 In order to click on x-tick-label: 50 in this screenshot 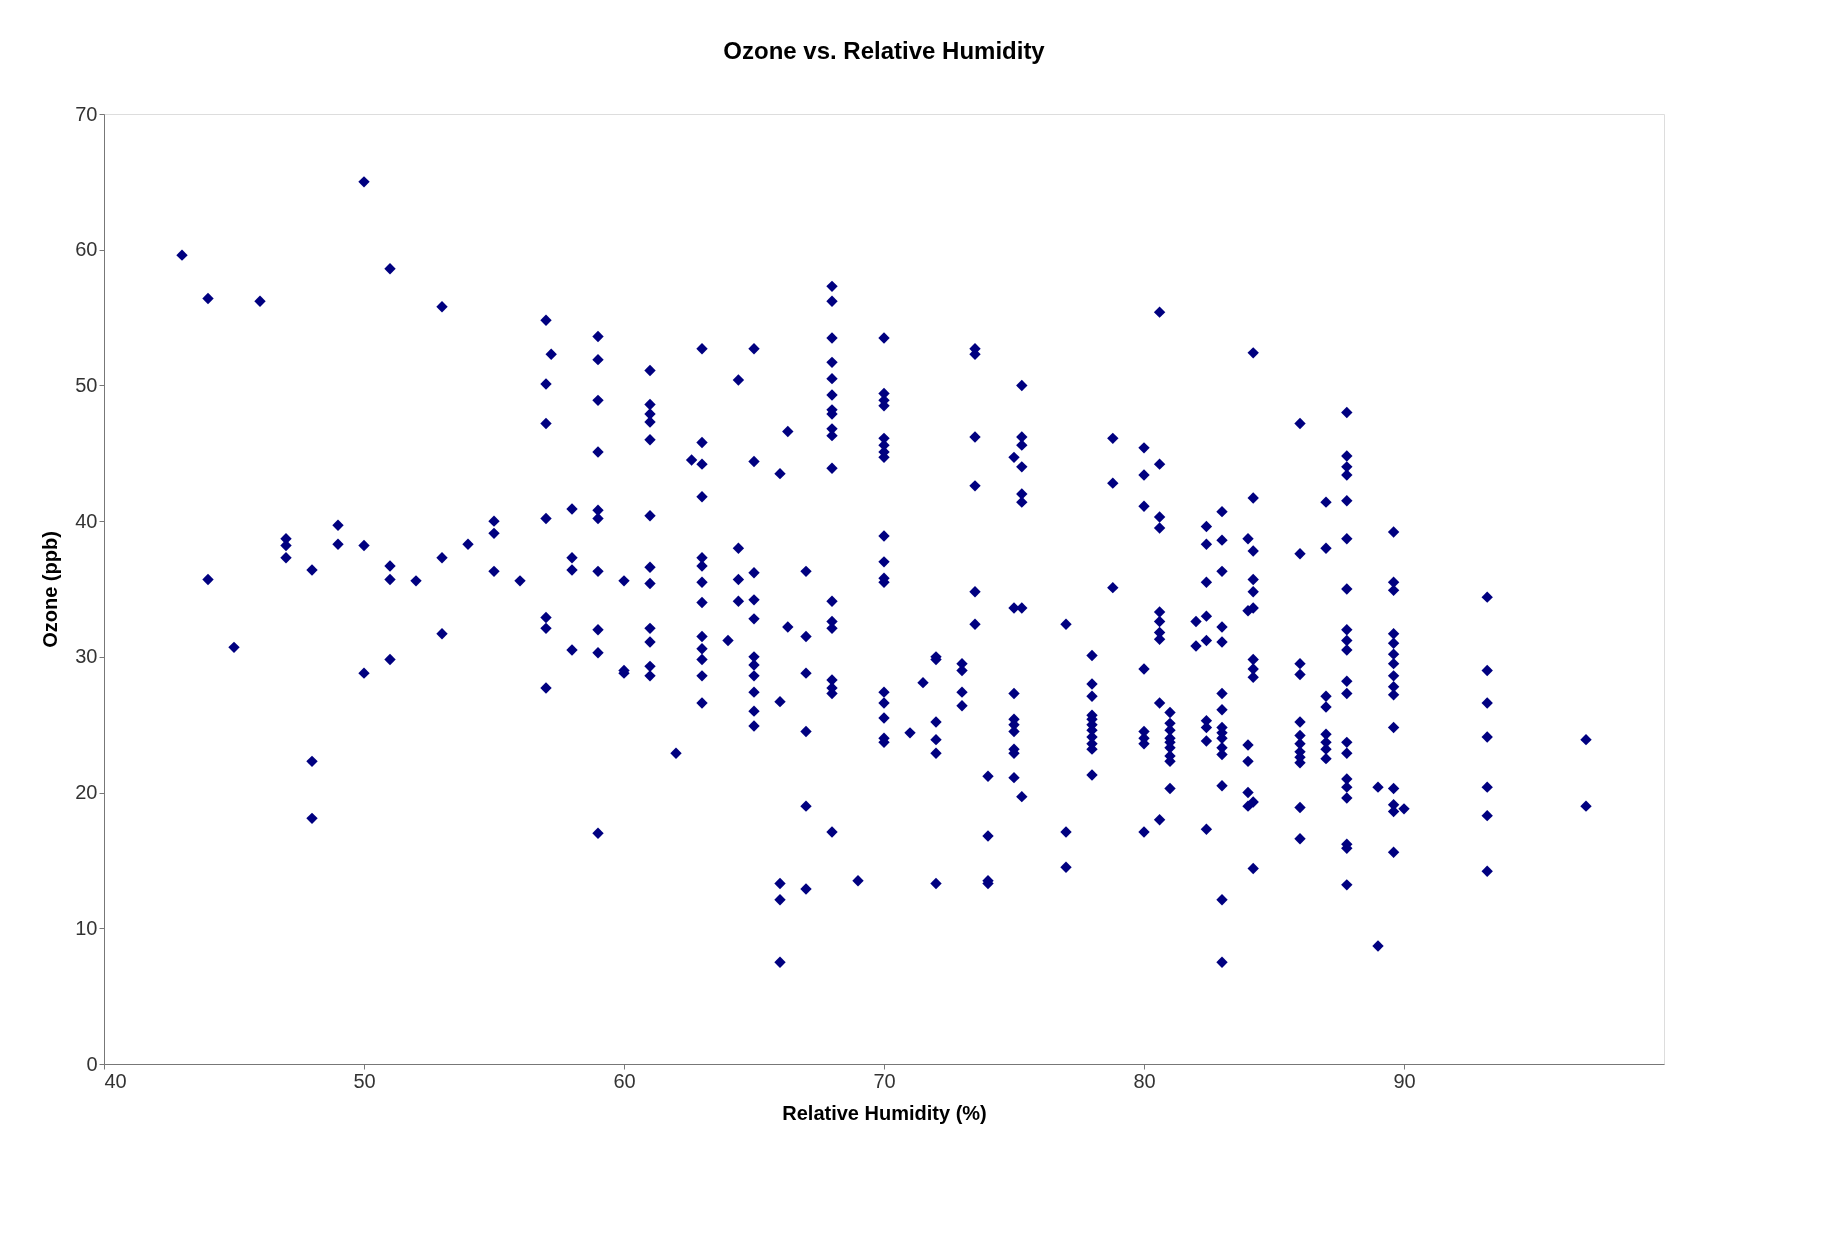, I will do `click(364, 1080)`.